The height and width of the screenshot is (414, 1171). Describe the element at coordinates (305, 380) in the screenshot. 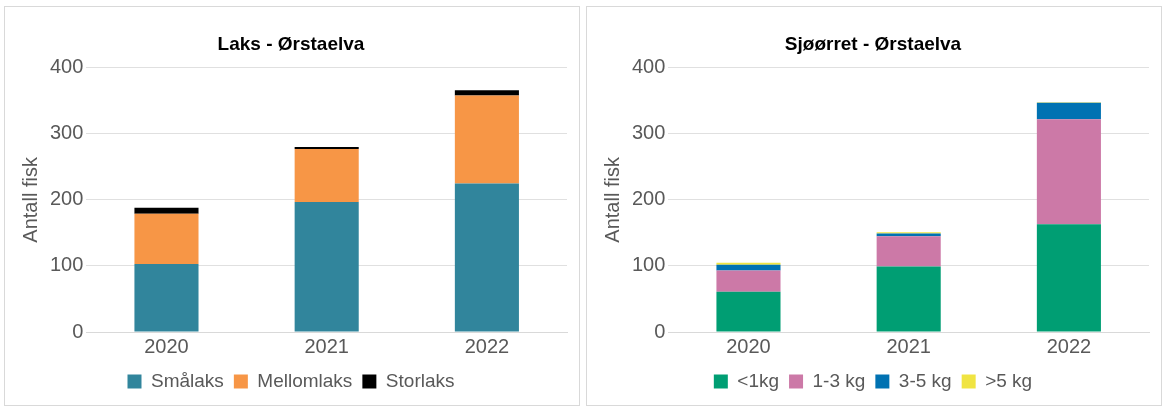

I see `legend-label: Mellomlaks` at that location.